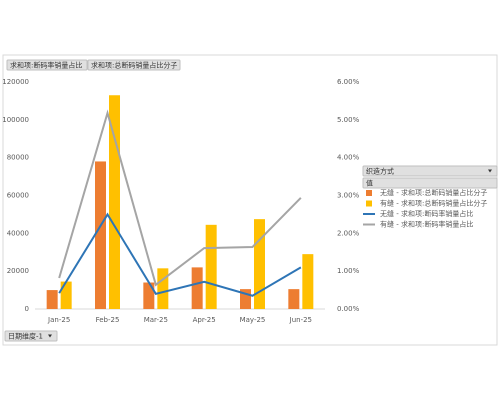  Describe the element at coordinates (58, 320) in the screenshot. I see `x-tick-label: Jan-25` at that location.